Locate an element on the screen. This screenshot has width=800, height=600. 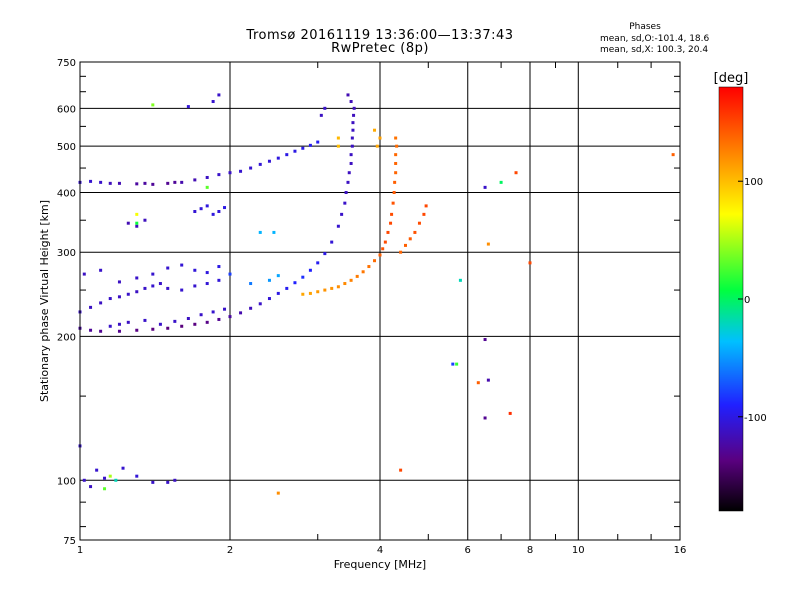
x-tick-label: 8 is located at coordinates (530, 550).